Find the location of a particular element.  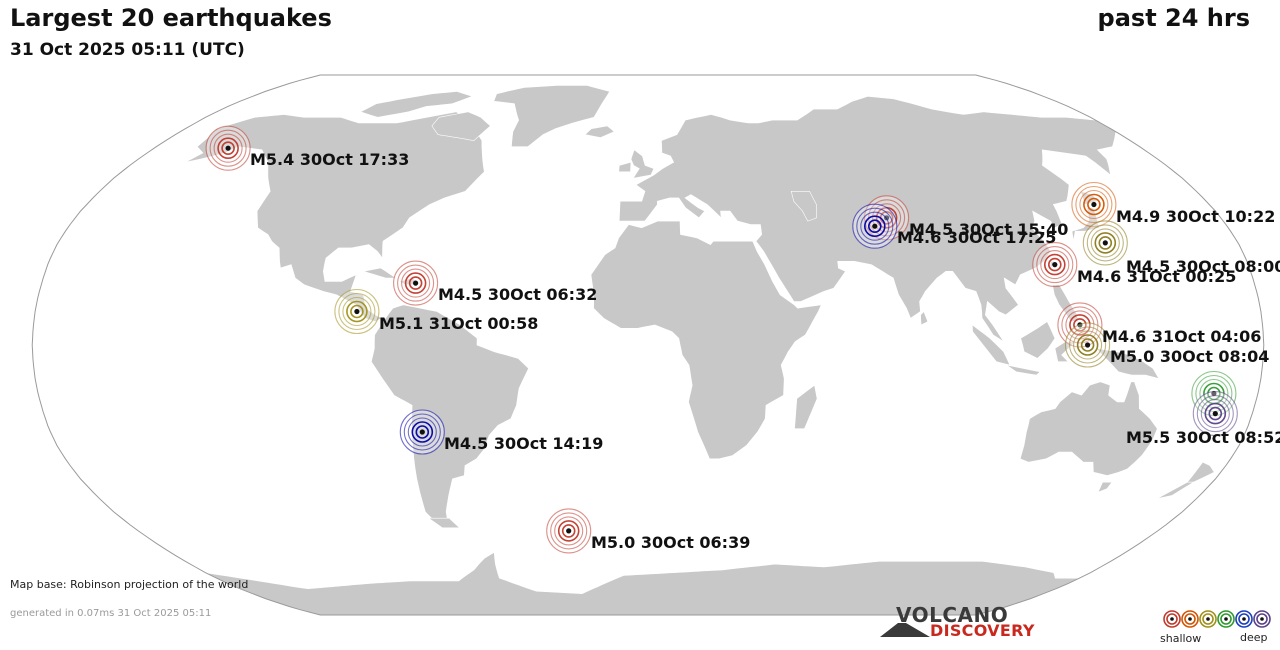

map-period: past 24 hrs is located at coordinates (1173, 18).